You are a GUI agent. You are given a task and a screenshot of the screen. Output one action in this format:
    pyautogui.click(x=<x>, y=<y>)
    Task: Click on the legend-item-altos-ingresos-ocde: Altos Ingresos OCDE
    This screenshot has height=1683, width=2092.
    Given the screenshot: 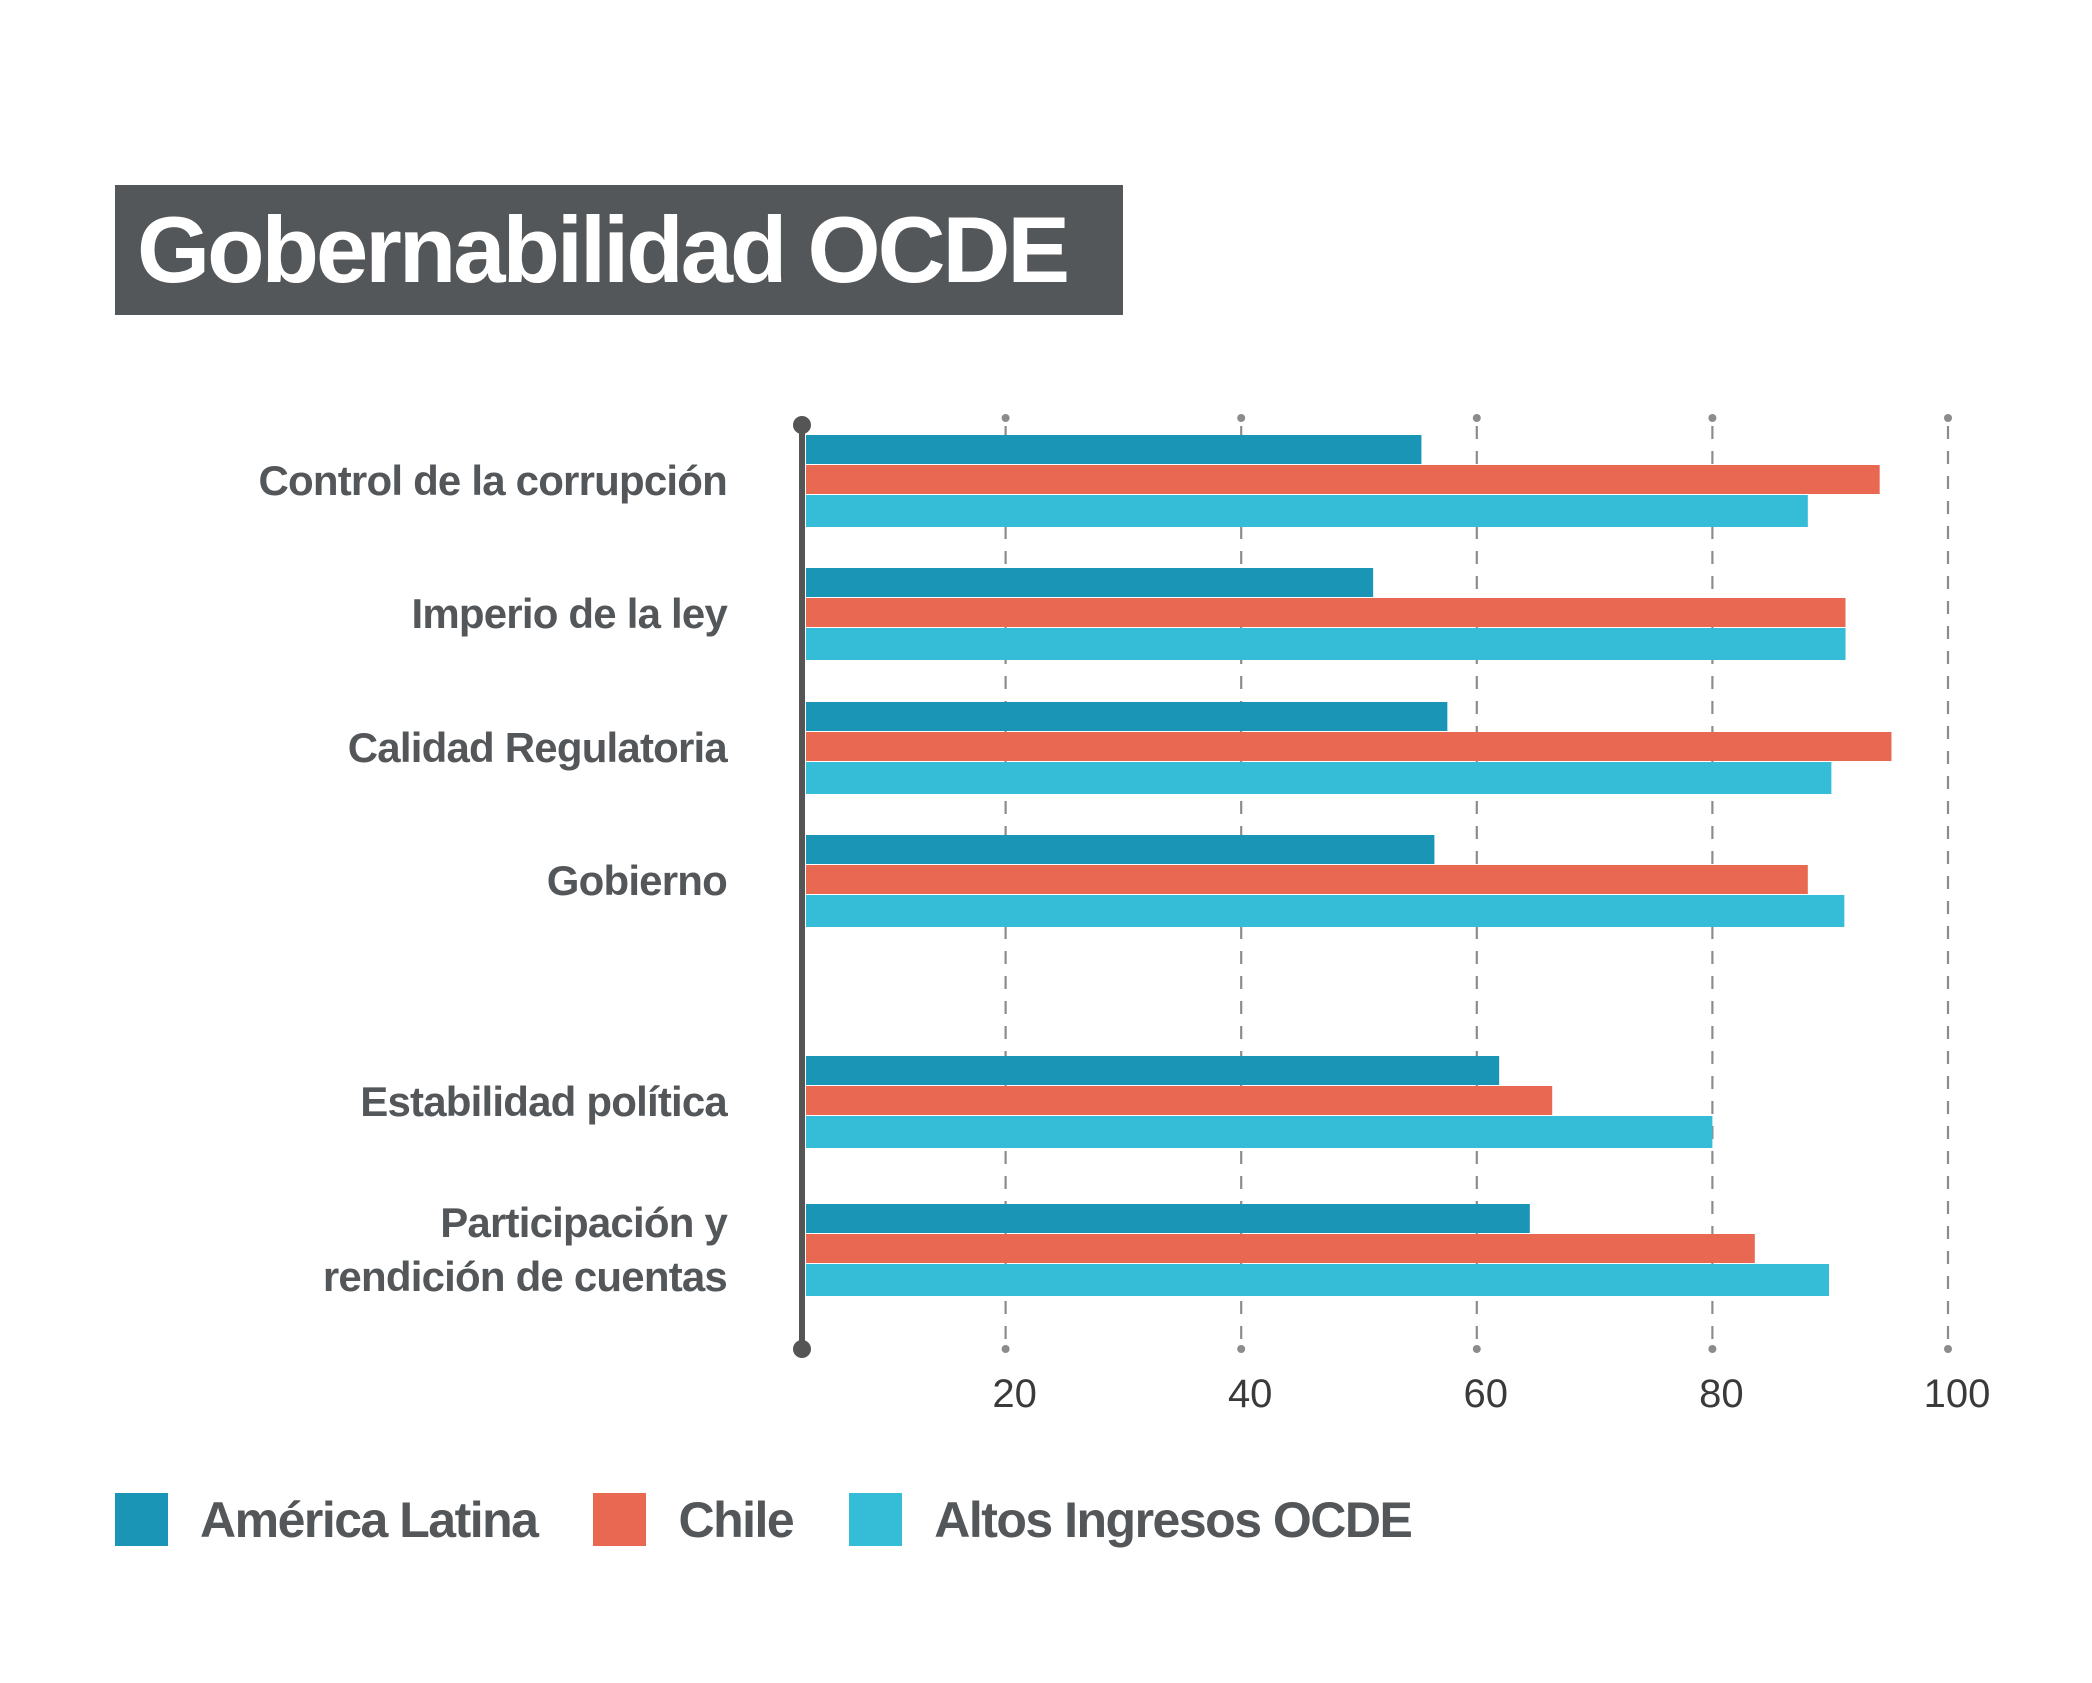 What is the action you would take?
    pyautogui.click(x=1131, y=1520)
    